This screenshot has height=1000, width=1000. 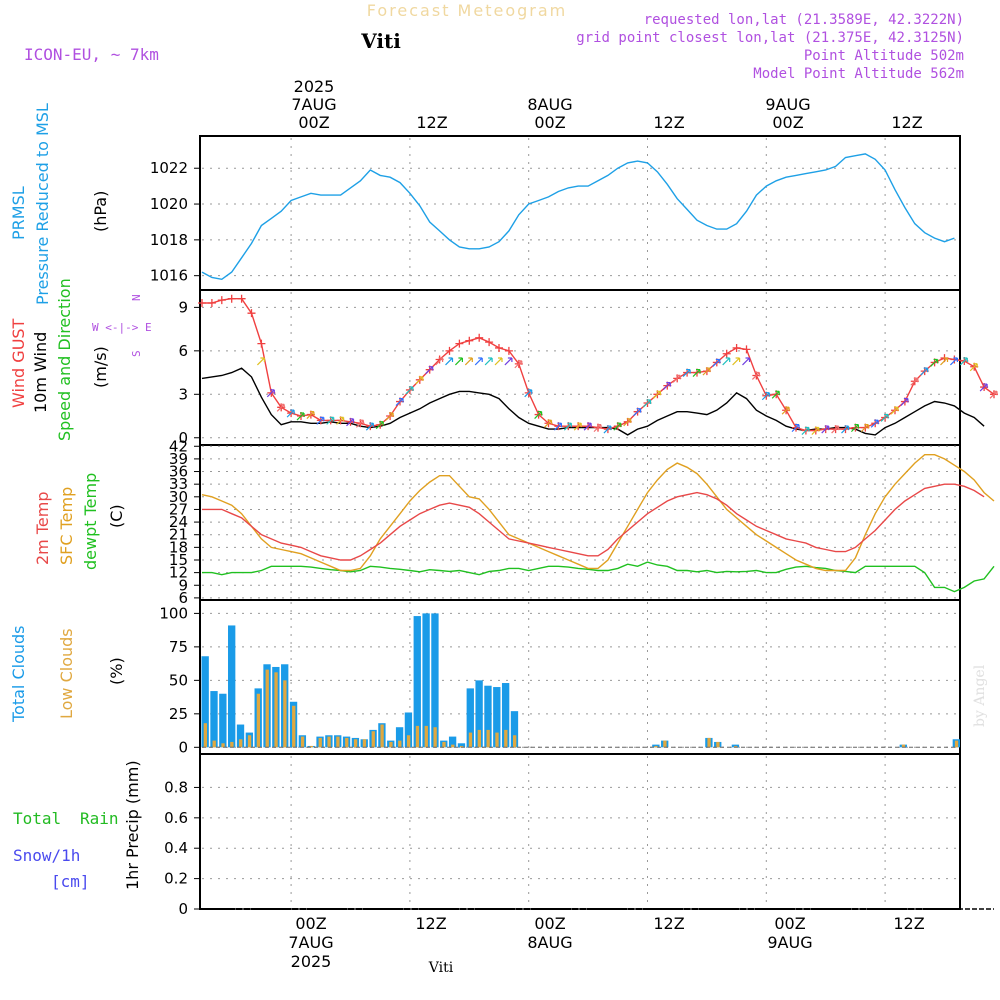 I want to click on top-tick-label: 00Z, so click(x=549, y=122).